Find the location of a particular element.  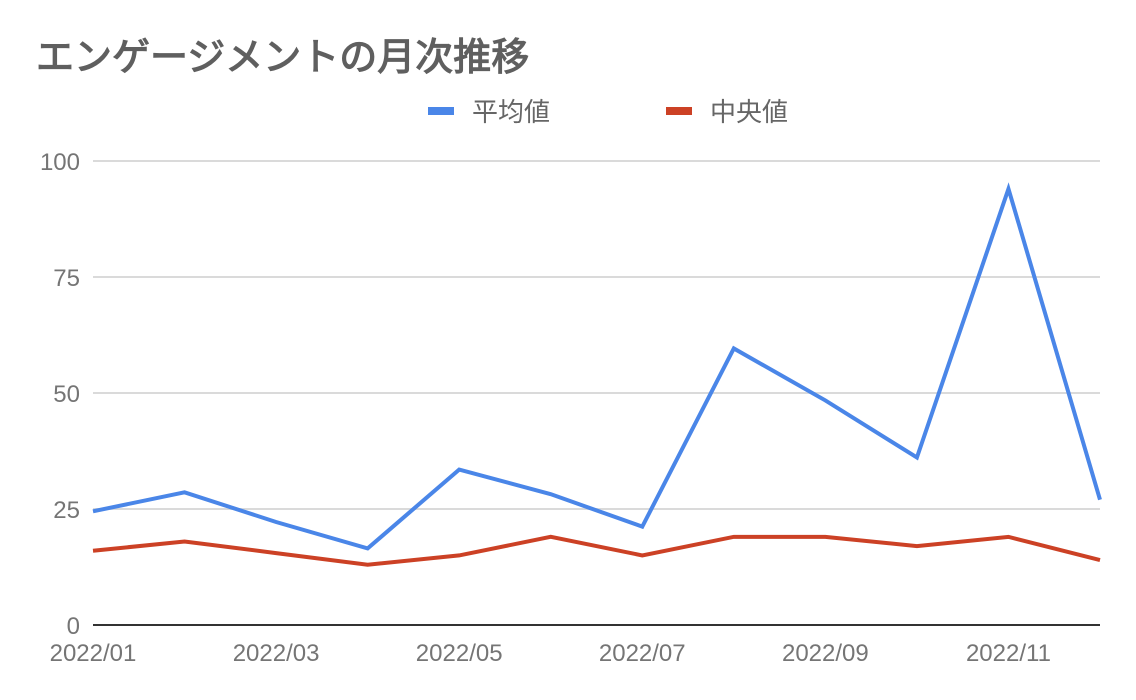

x-tick-label: 2022/11 is located at coordinates (1008, 653).